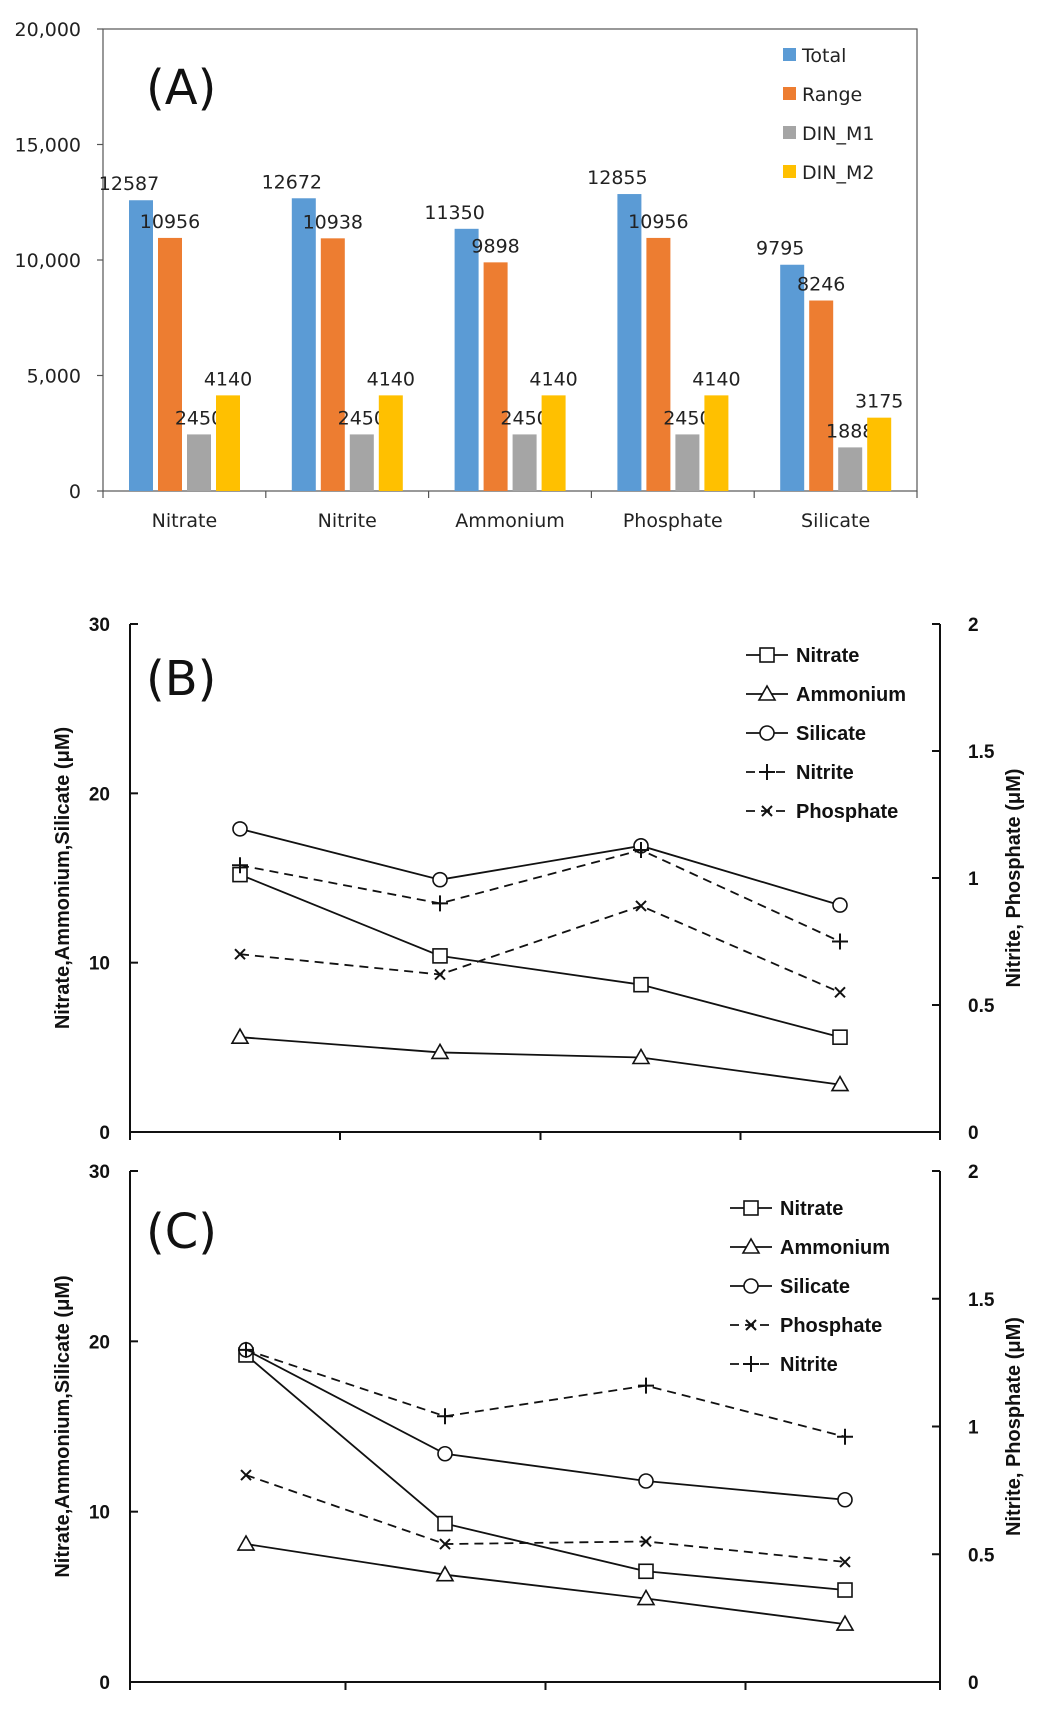  I want to click on bar-range-phosphate, so click(658, 364).